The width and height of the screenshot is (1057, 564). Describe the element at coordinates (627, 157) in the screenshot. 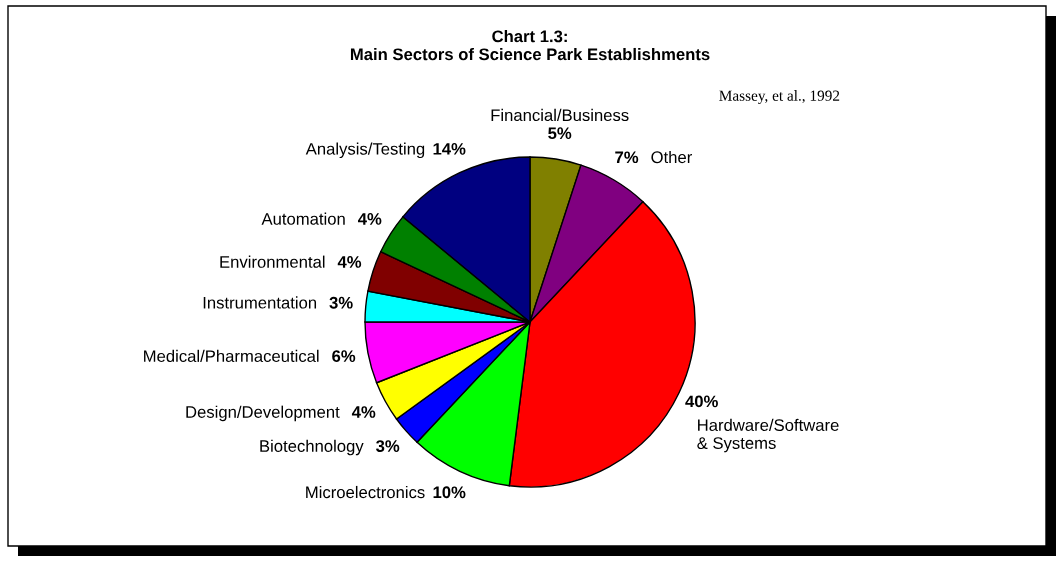

I see `data-label: 7%` at that location.